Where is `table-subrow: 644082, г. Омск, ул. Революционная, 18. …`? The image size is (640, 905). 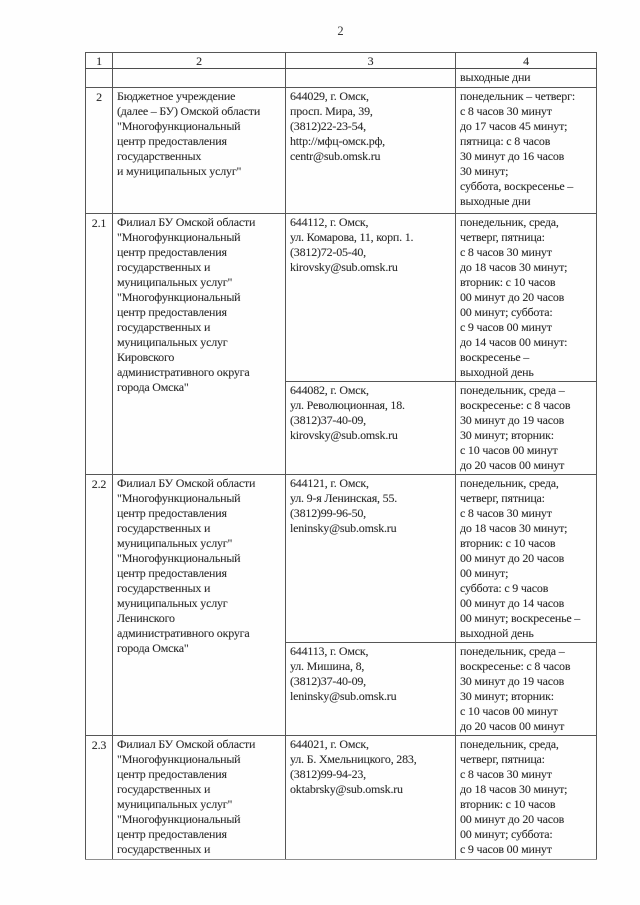
table-subrow: 644082, г. Омск, ул. Революционная, 18. … is located at coordinates (341, 428).